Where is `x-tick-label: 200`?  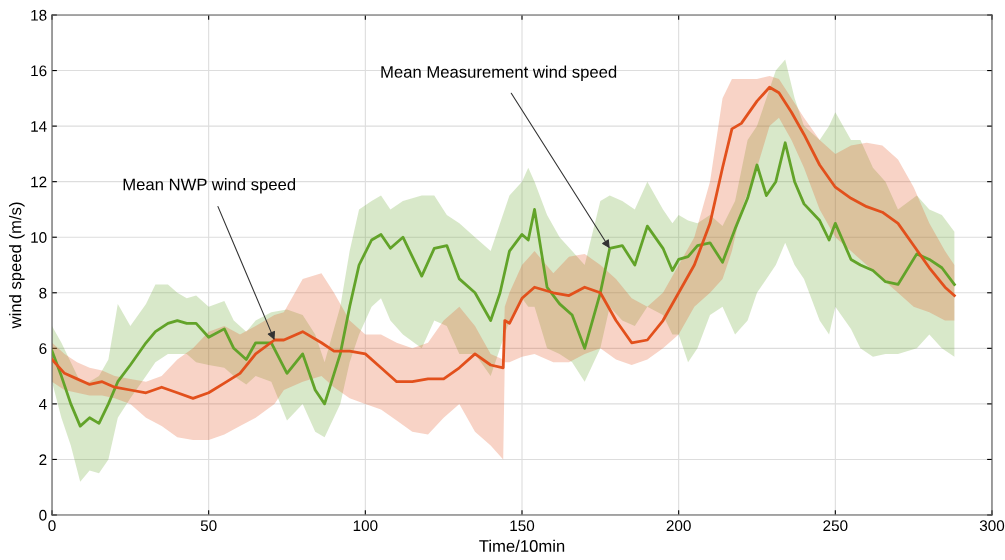
x-tick-label: 200 is located at coordinates (678, 526).